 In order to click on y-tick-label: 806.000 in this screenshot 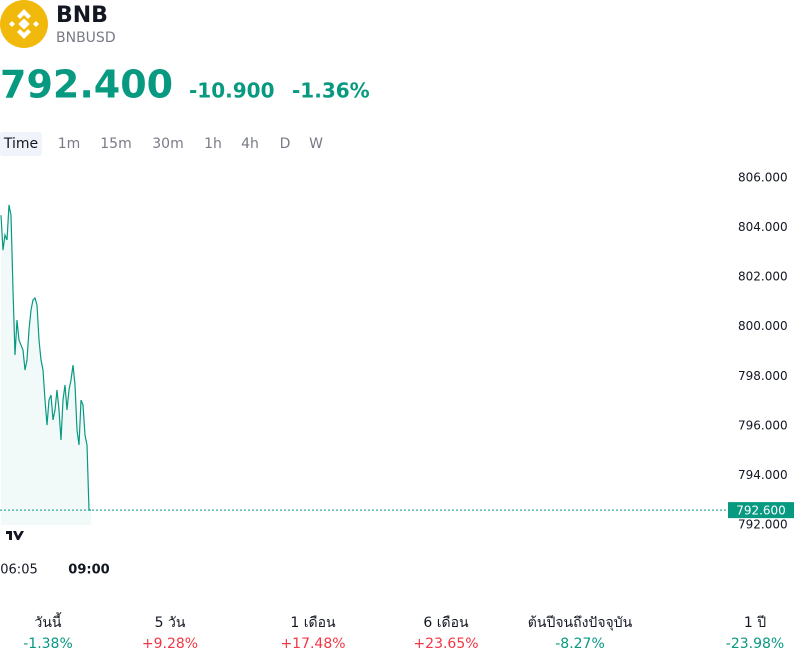, I will do `click(763, 178)`.